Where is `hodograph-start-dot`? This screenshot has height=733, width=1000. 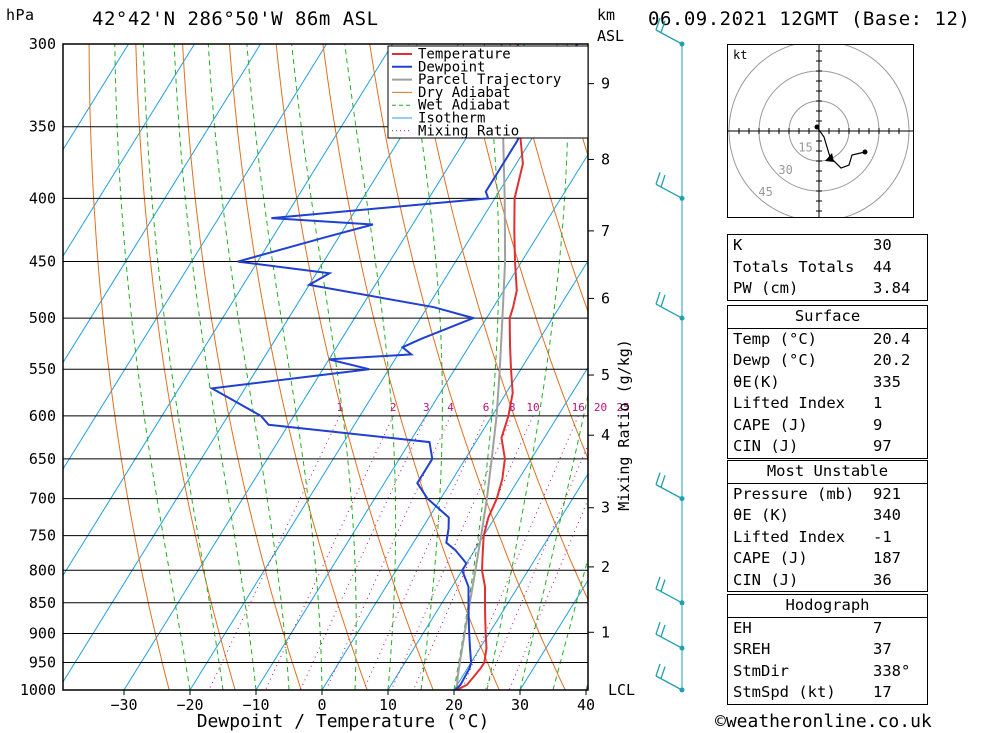 hodograph-start-dot is located at coordinates (817, 127).